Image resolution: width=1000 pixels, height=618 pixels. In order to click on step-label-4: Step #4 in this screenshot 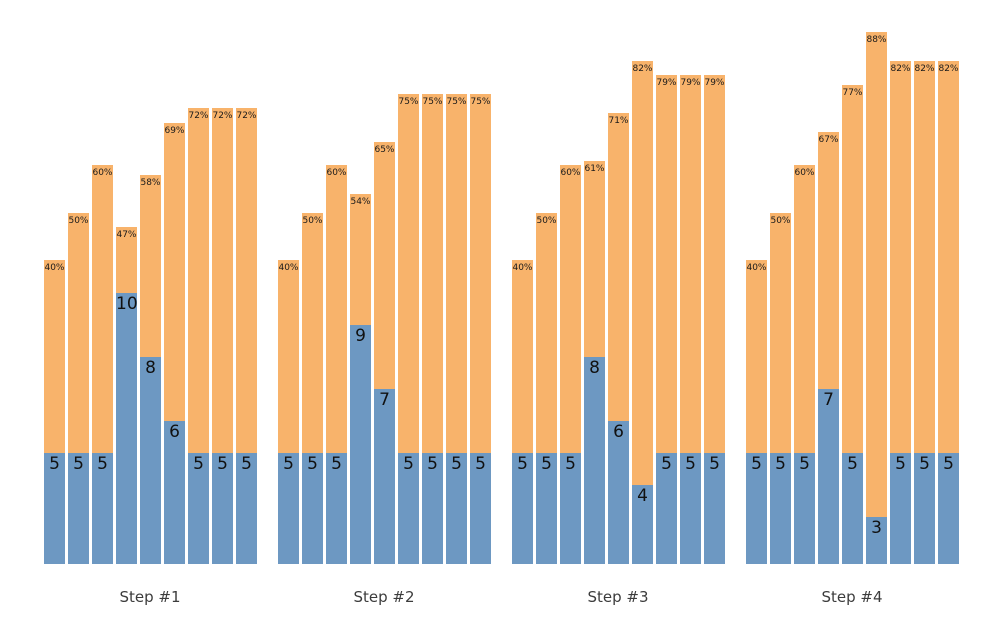, I will do `click(852, 597)`.